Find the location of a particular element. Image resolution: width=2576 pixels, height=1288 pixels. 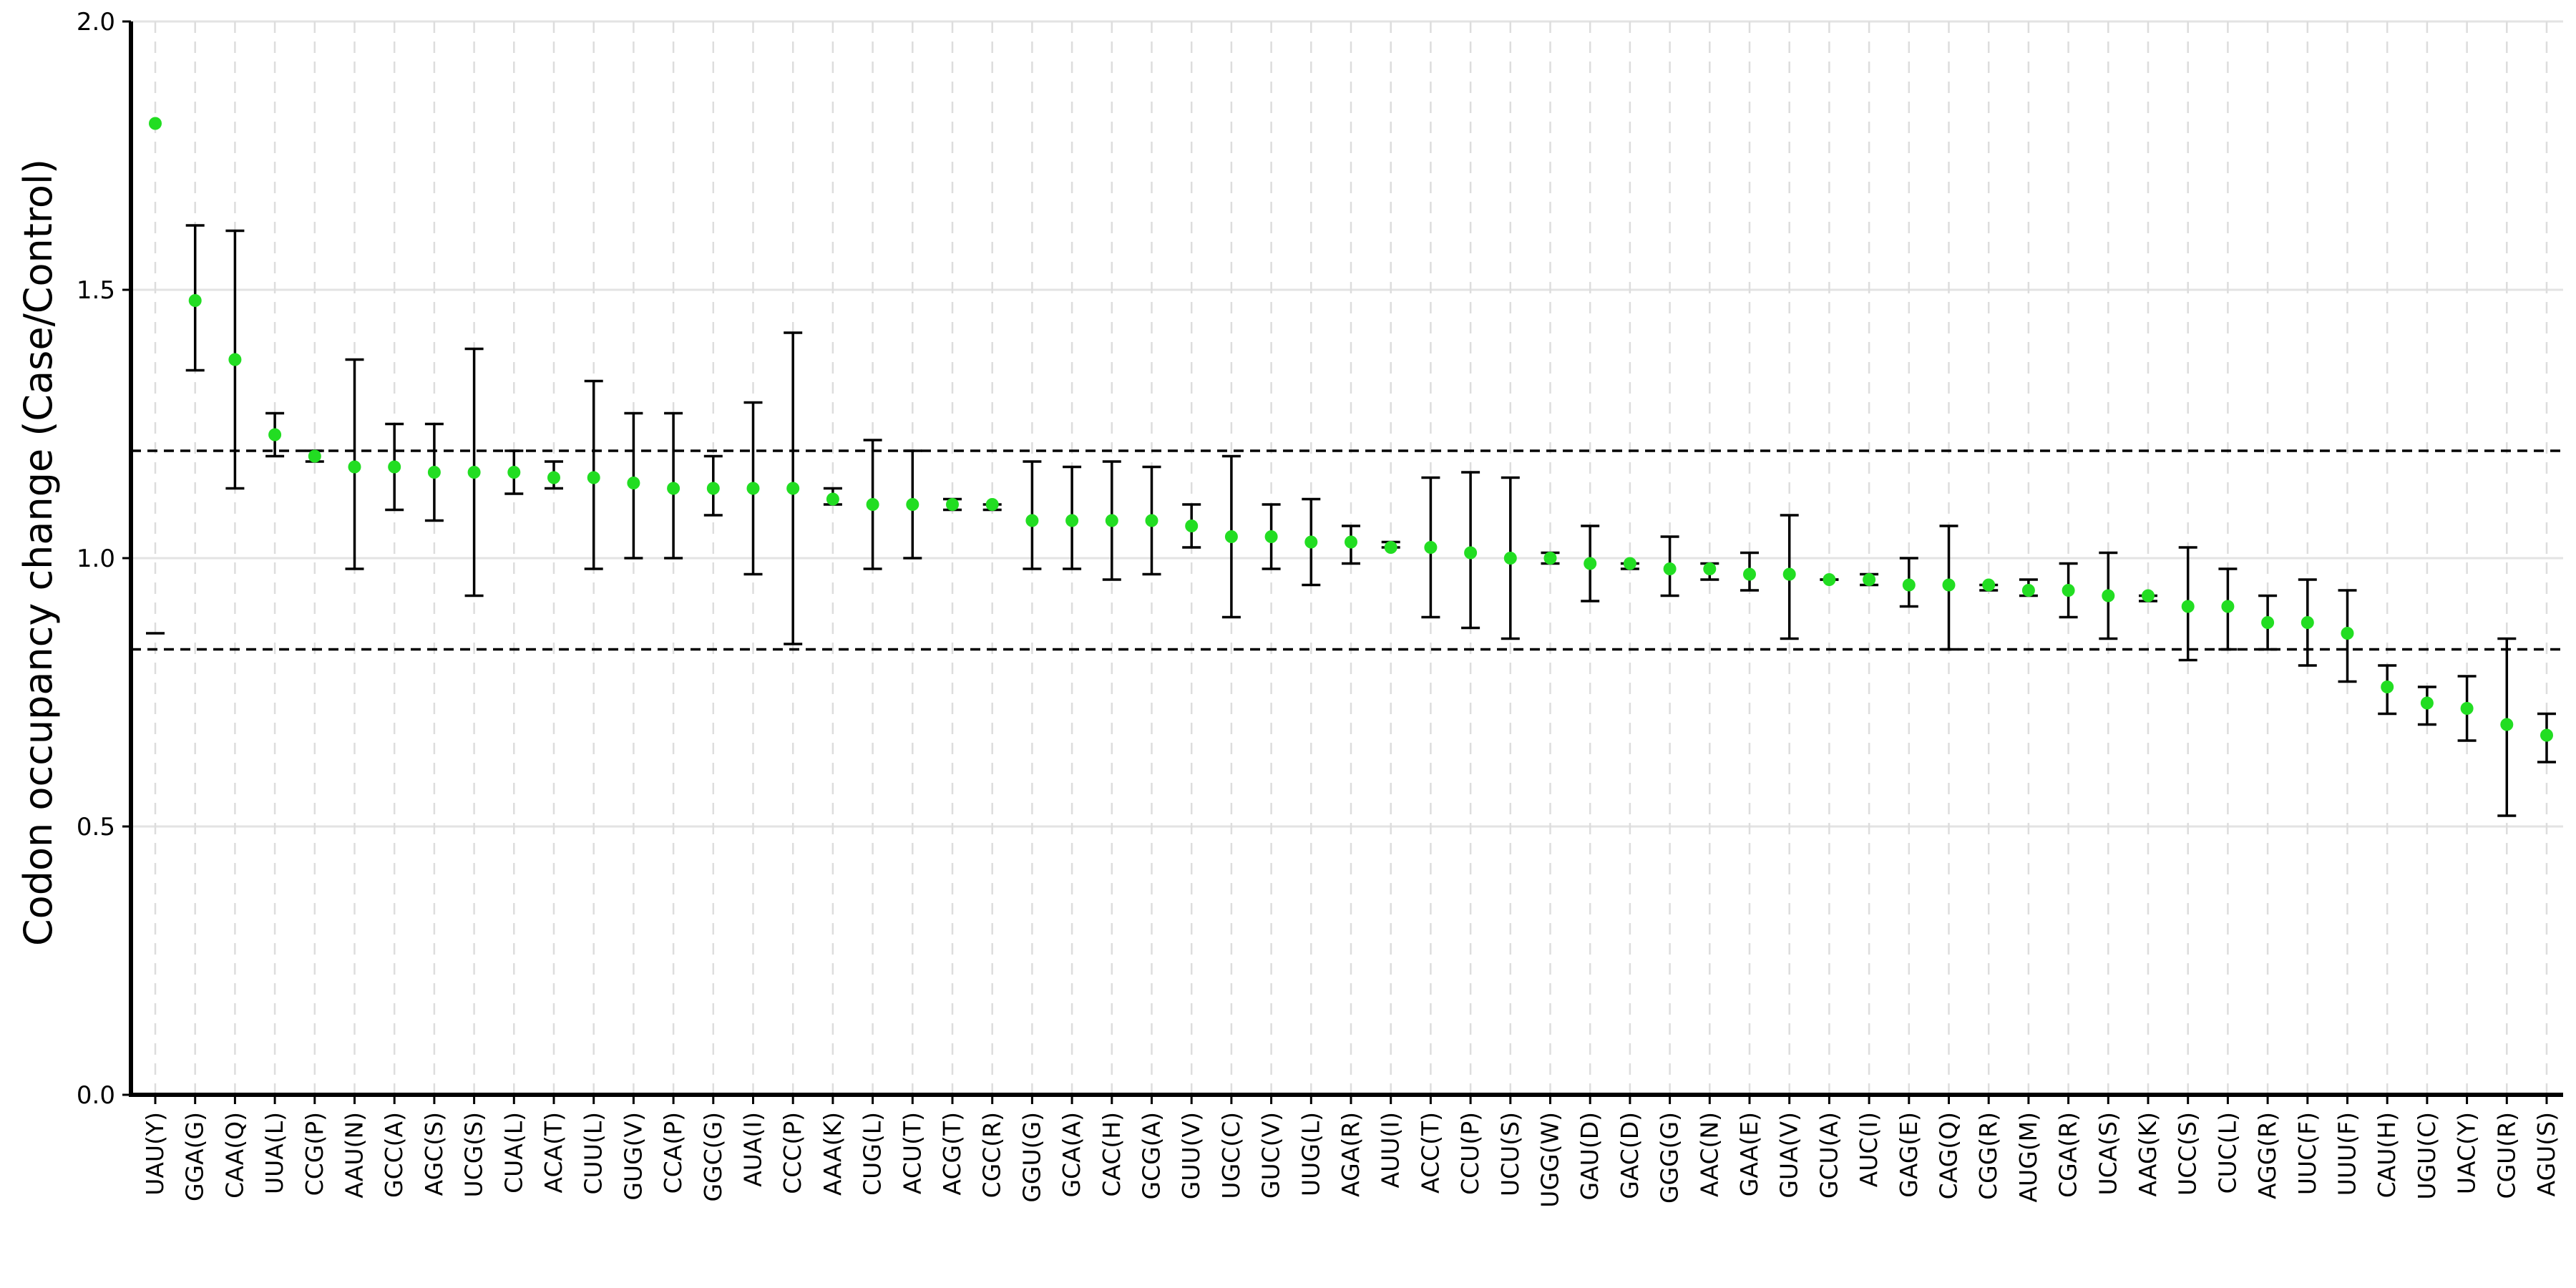

threshold-lines is located at coordinates (1347, 550).